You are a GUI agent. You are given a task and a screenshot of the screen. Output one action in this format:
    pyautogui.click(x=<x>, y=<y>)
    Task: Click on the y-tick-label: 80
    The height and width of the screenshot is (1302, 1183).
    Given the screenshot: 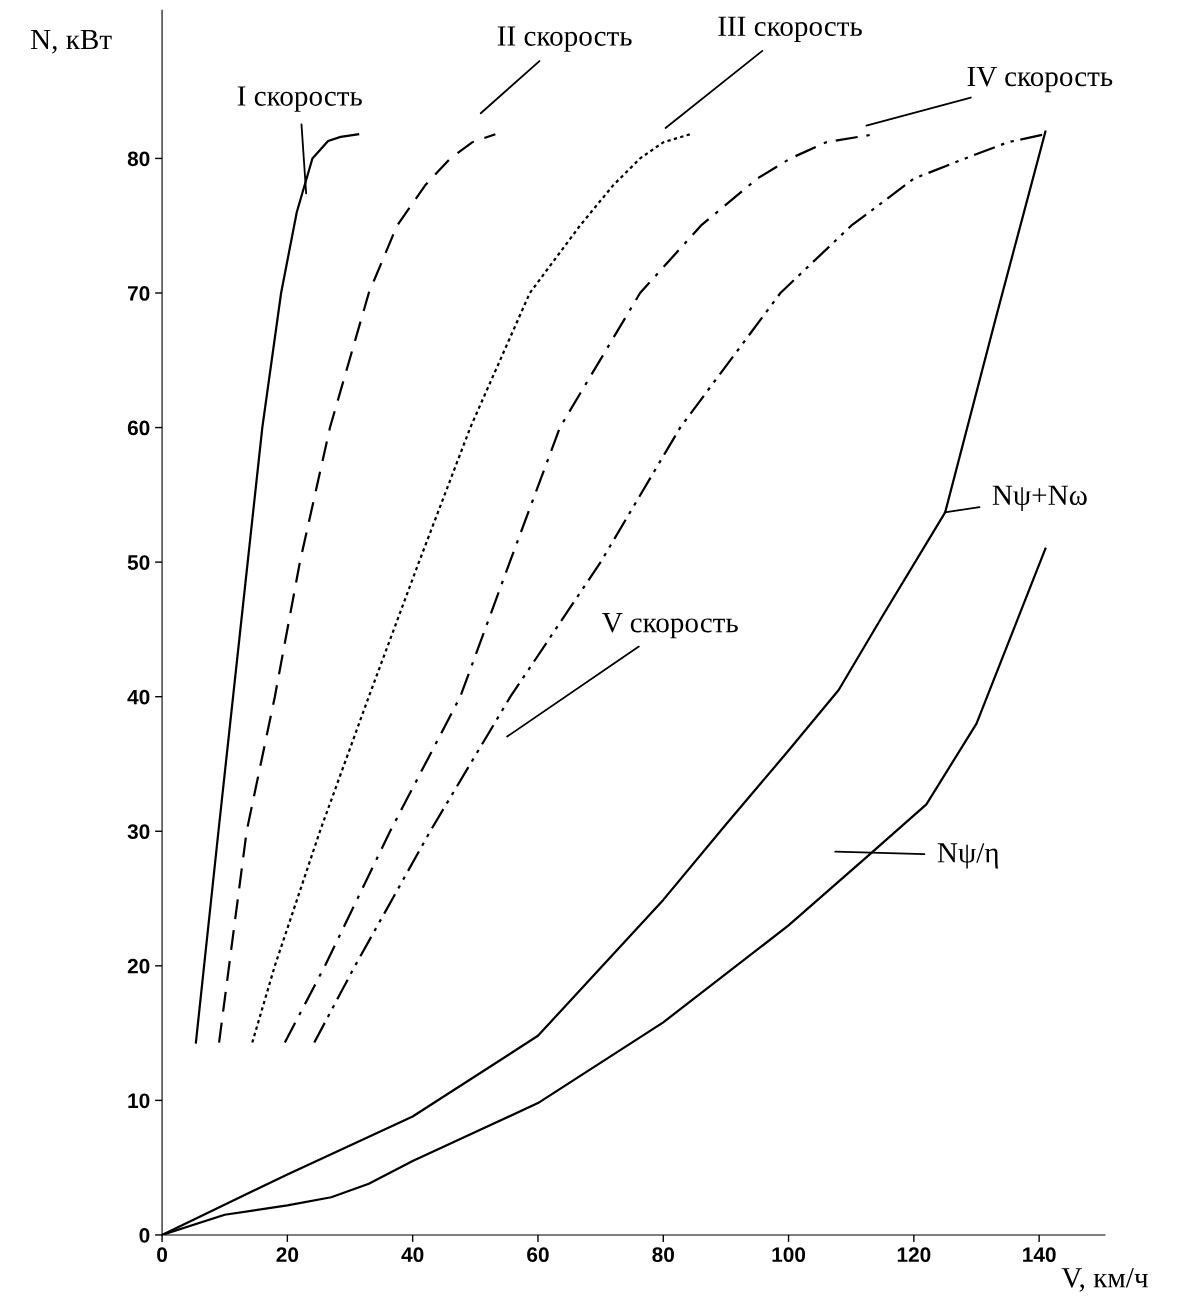 What is the action you would take?
    pyautogui.click(x=138, y=159)
    